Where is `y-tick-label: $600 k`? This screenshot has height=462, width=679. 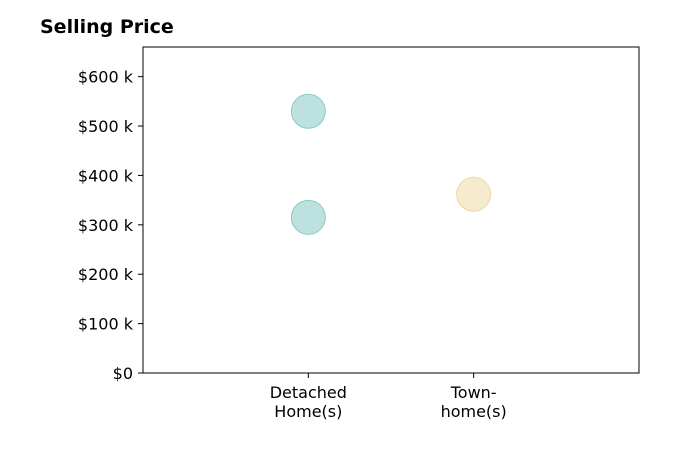
y-tick-label: $600 k is located at coordinates (106, 77).